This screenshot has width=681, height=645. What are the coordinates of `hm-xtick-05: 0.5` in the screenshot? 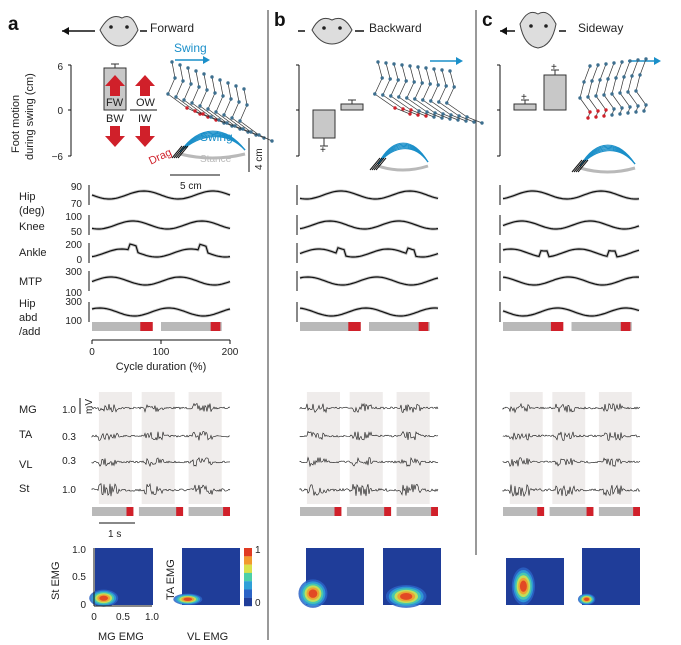 It's located at (123, 617).